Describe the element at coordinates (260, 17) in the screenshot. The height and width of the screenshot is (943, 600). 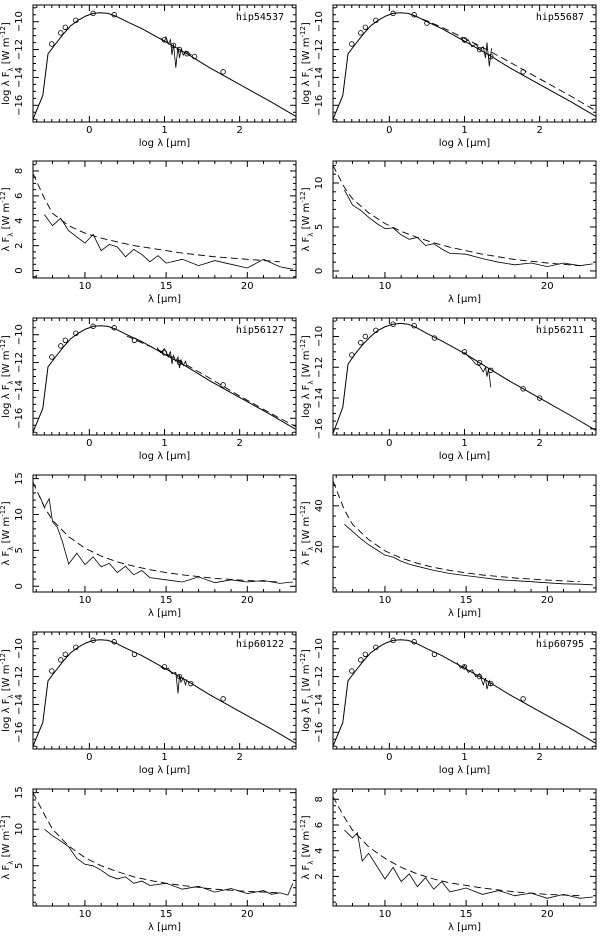
I see `star-name: hip54537` at that location.